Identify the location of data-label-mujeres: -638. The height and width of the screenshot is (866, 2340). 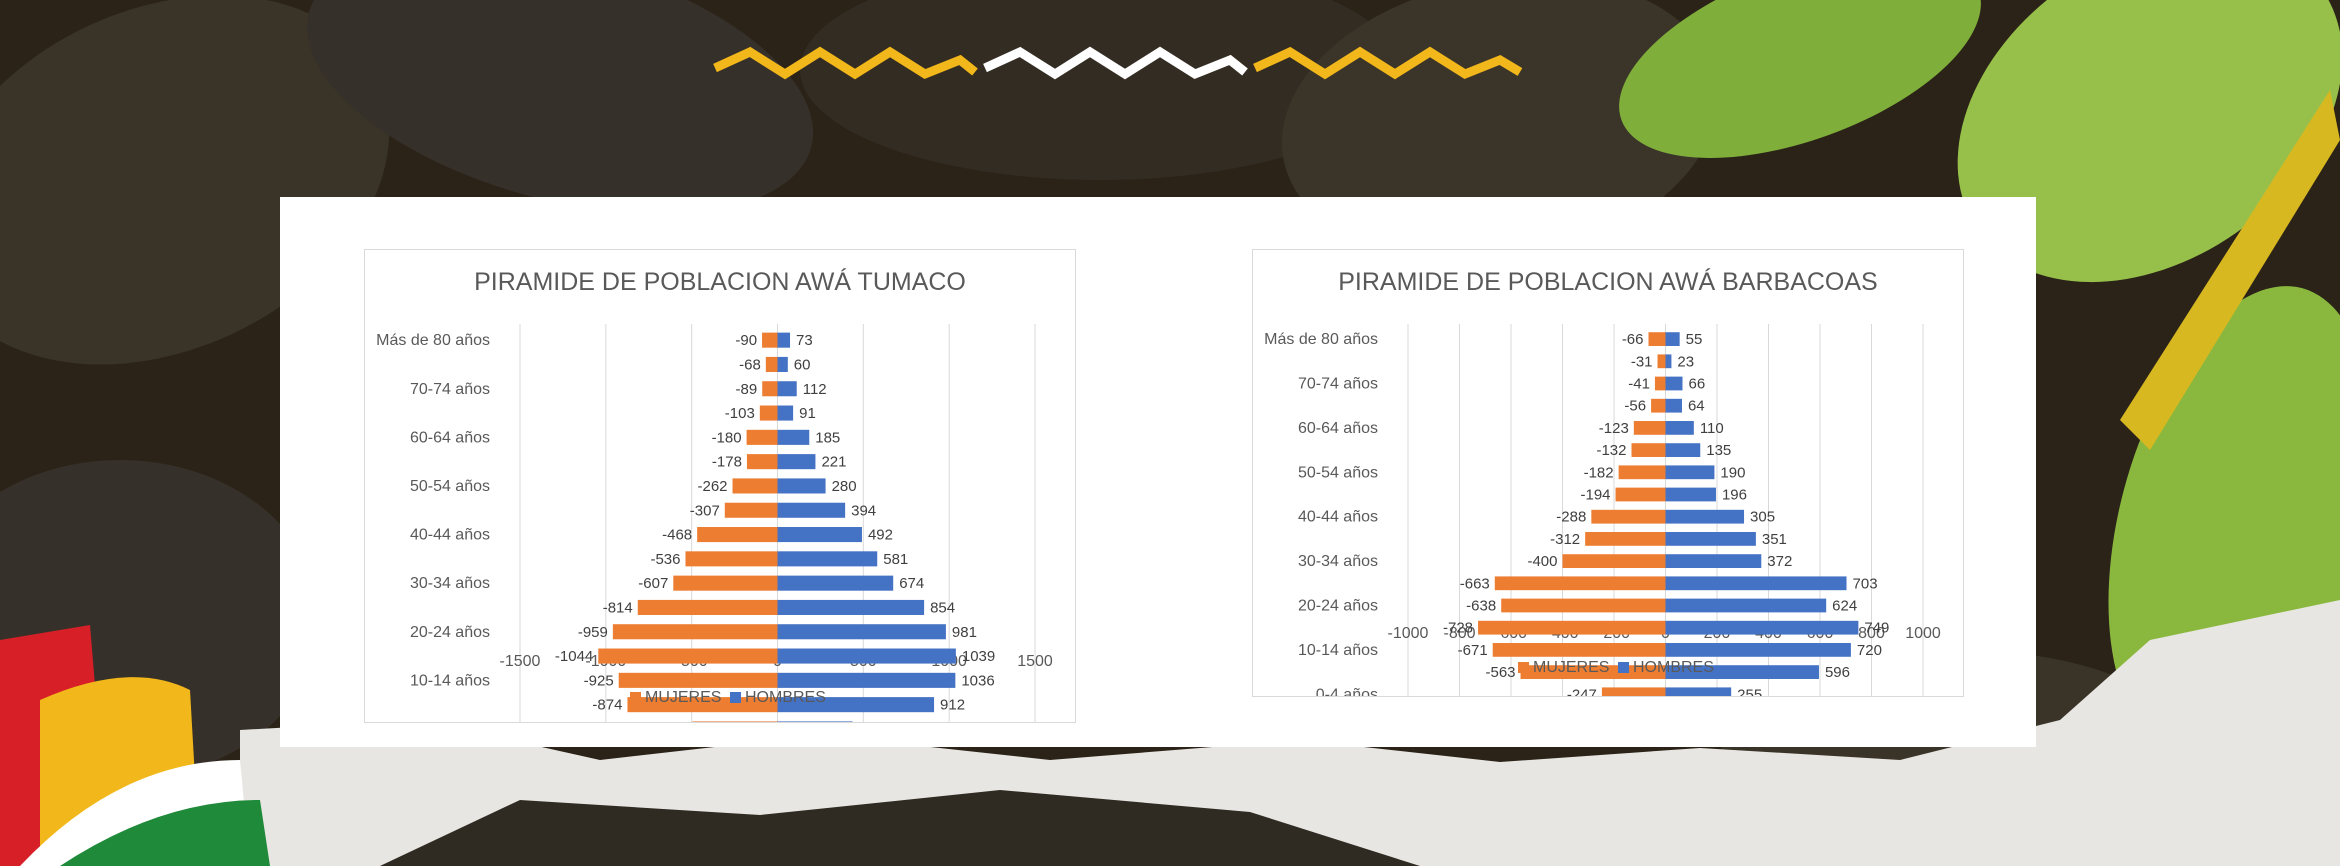
(1481, 606).